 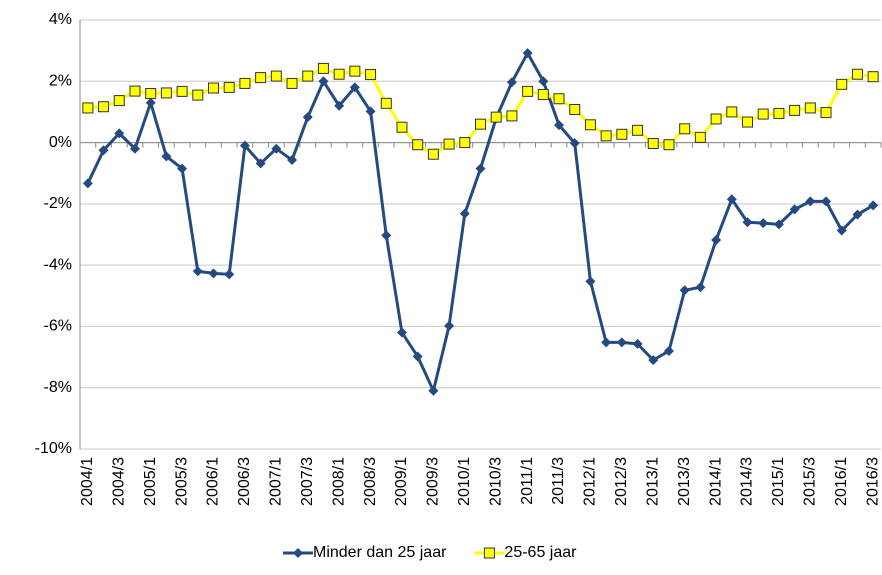 I want to click on x-tick-label: 2011/1, so click(x=527, y=481).